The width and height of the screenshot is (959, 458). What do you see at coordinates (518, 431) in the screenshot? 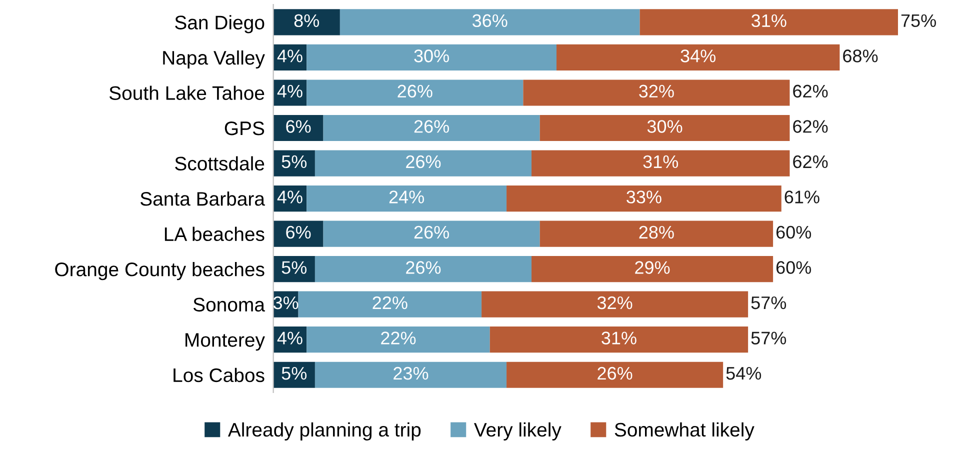
I see `legend-label: Very likely` at bounding box center [518, 431].